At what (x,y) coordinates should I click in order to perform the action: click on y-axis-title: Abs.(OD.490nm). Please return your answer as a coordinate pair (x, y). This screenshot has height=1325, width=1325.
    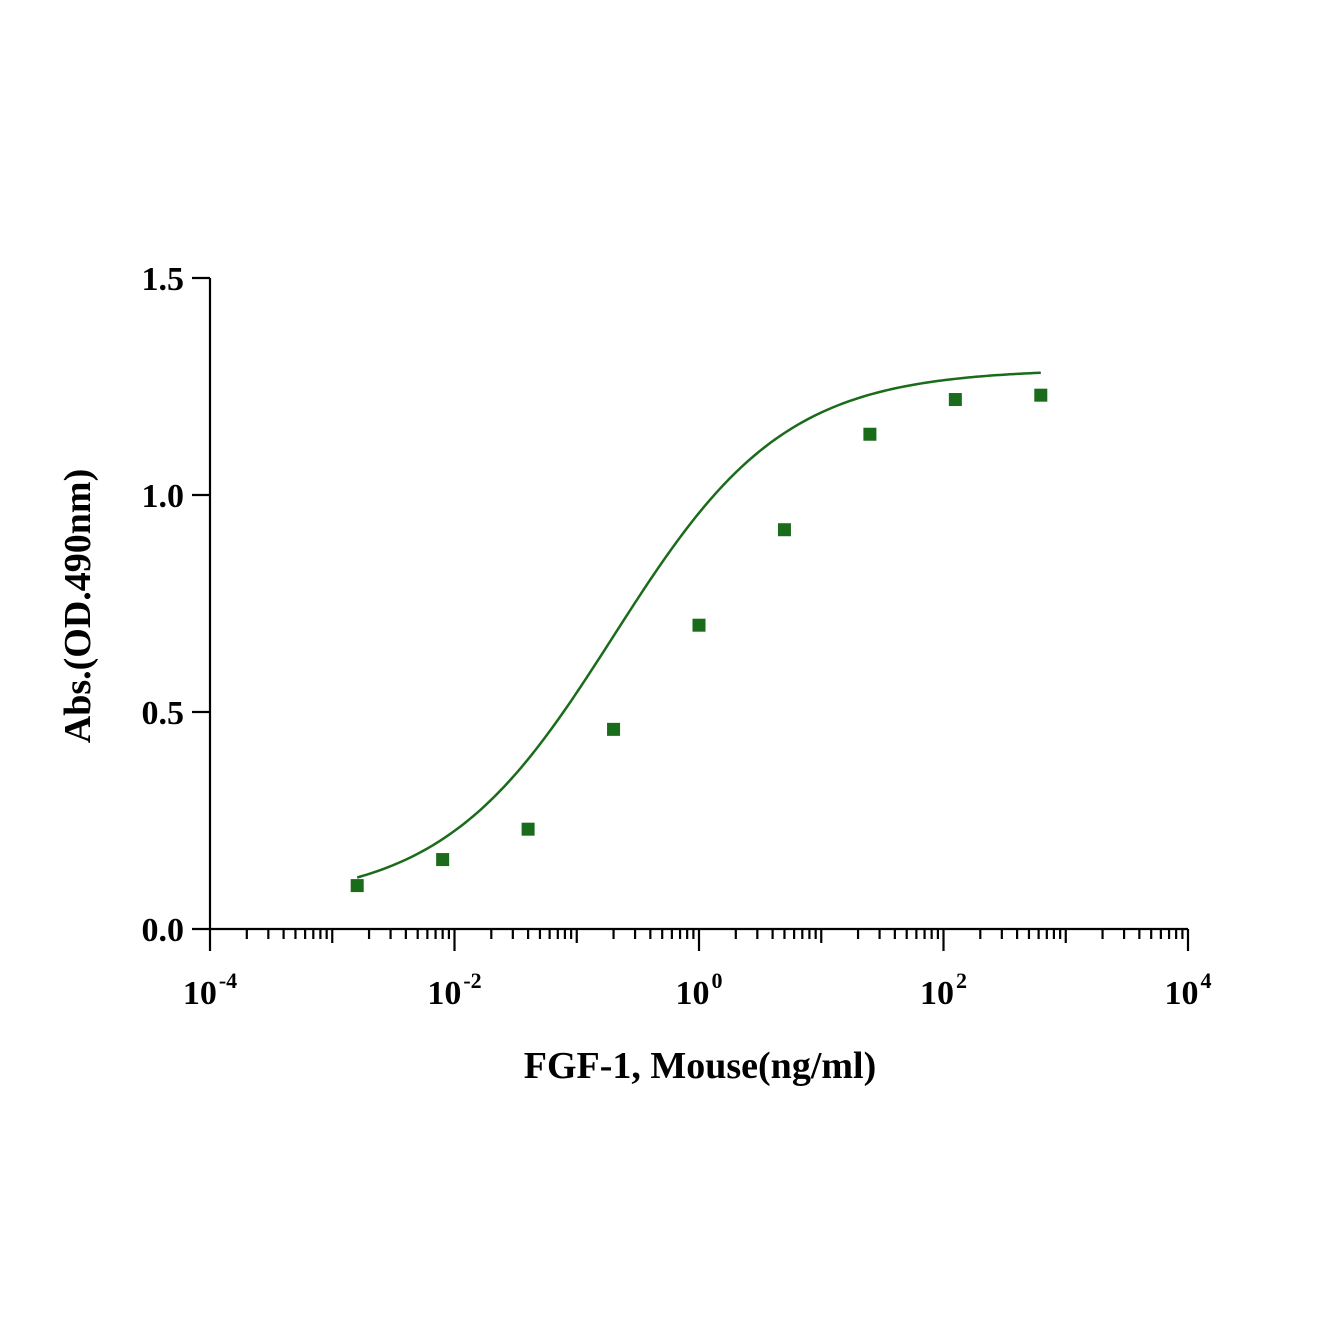
    Looking at the image, I should click on (78, 606).